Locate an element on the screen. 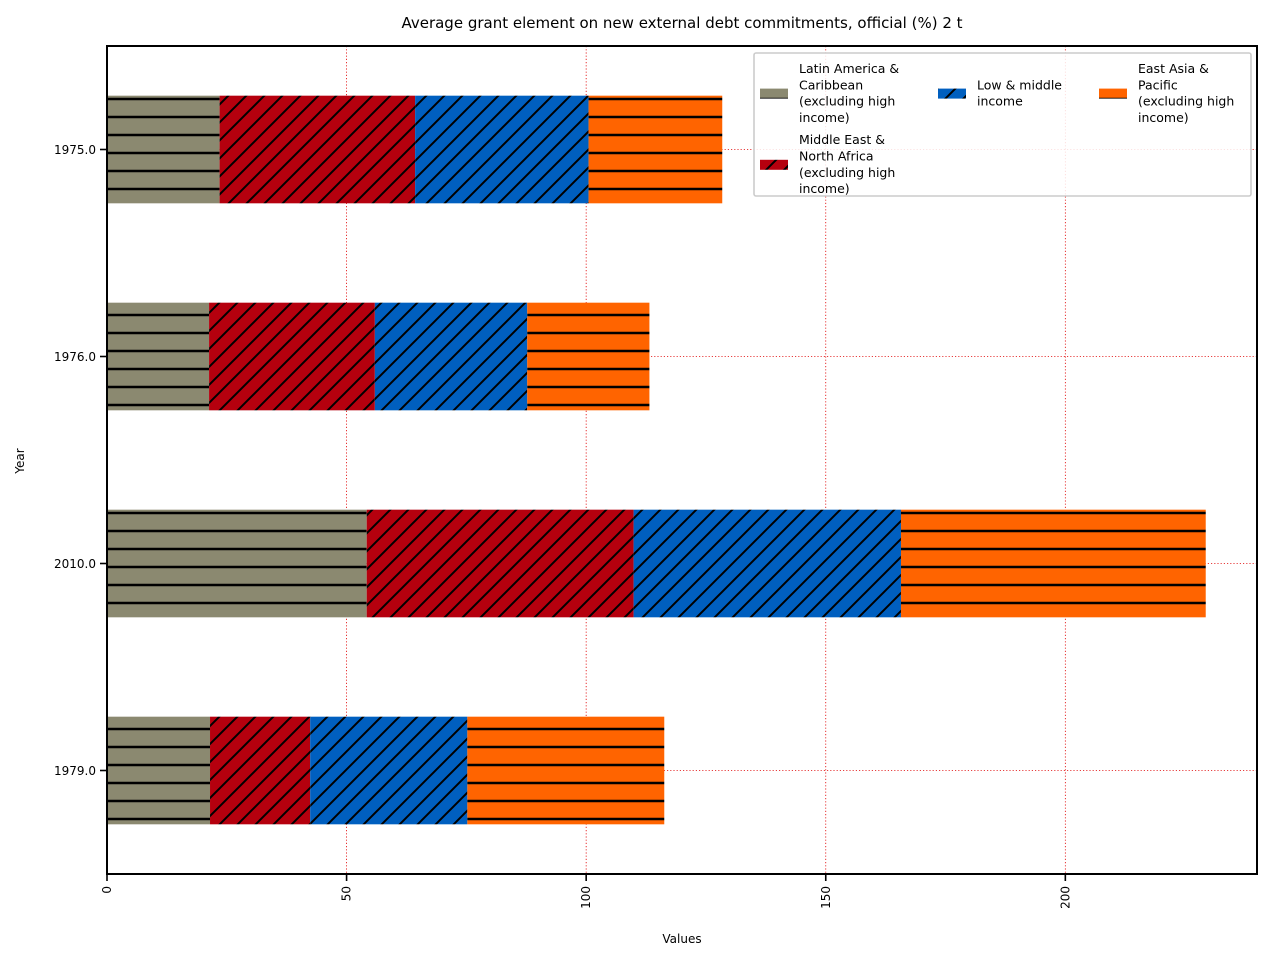 This screenshot has height=960, width=1280. y-tick-label: 2010.0 is located at coordinates (75, 564).